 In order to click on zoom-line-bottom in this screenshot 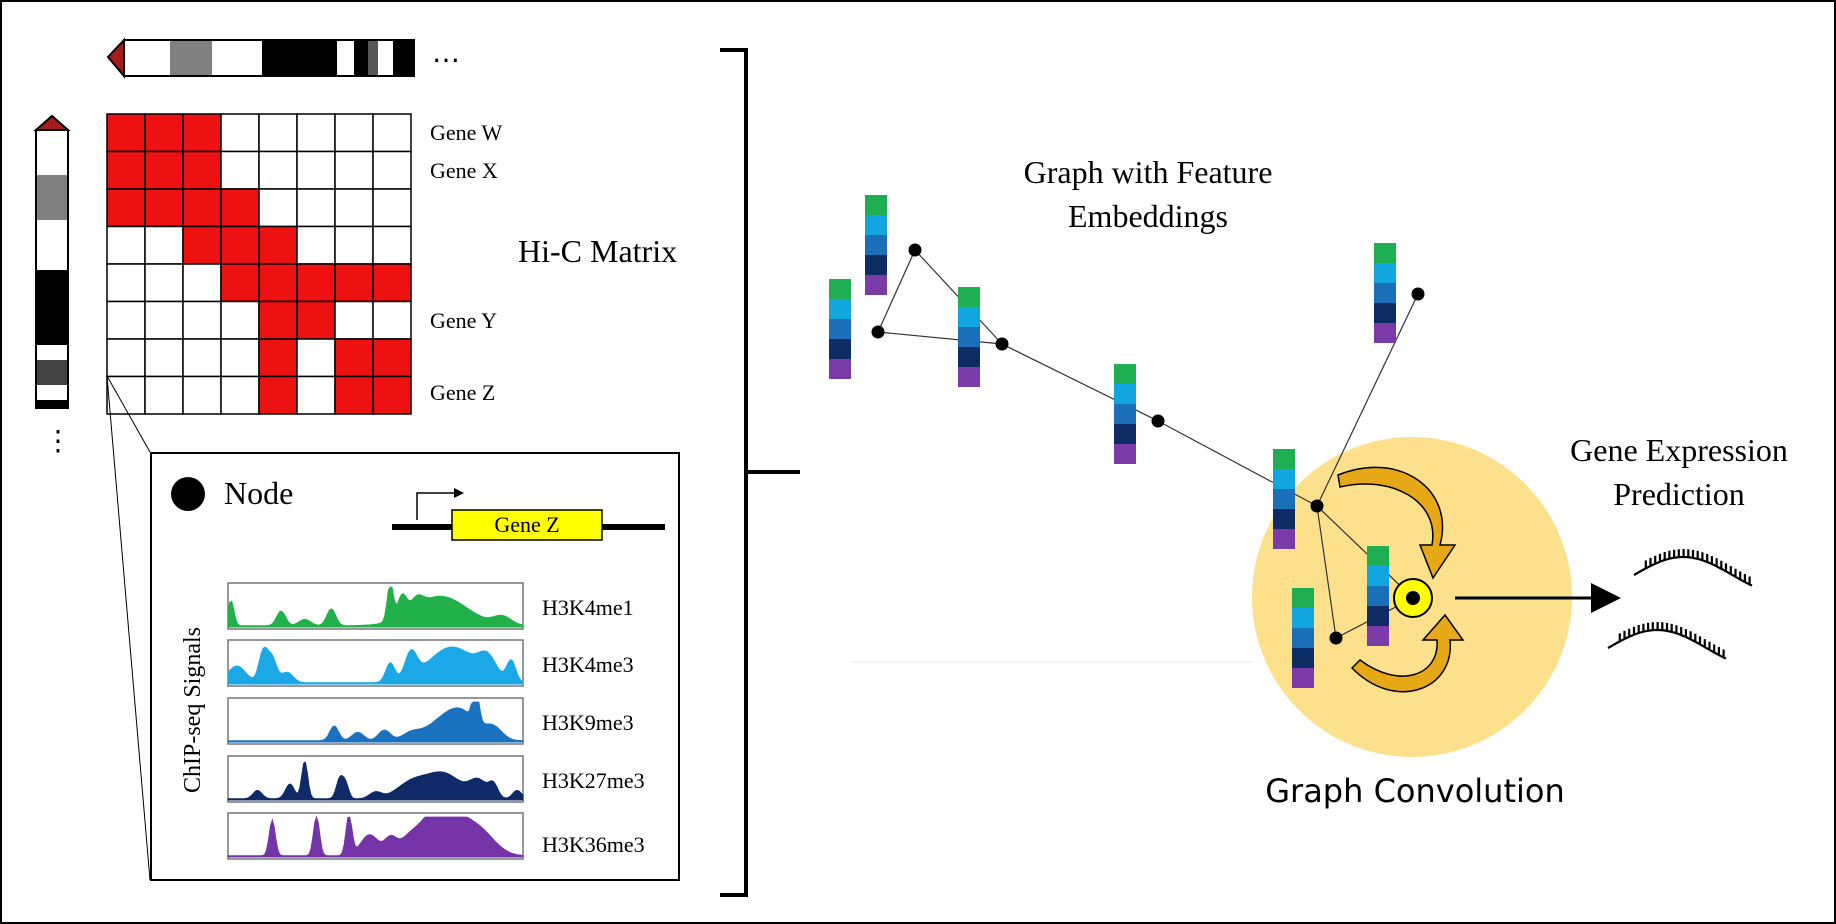, I will do `click(128, 628)`.